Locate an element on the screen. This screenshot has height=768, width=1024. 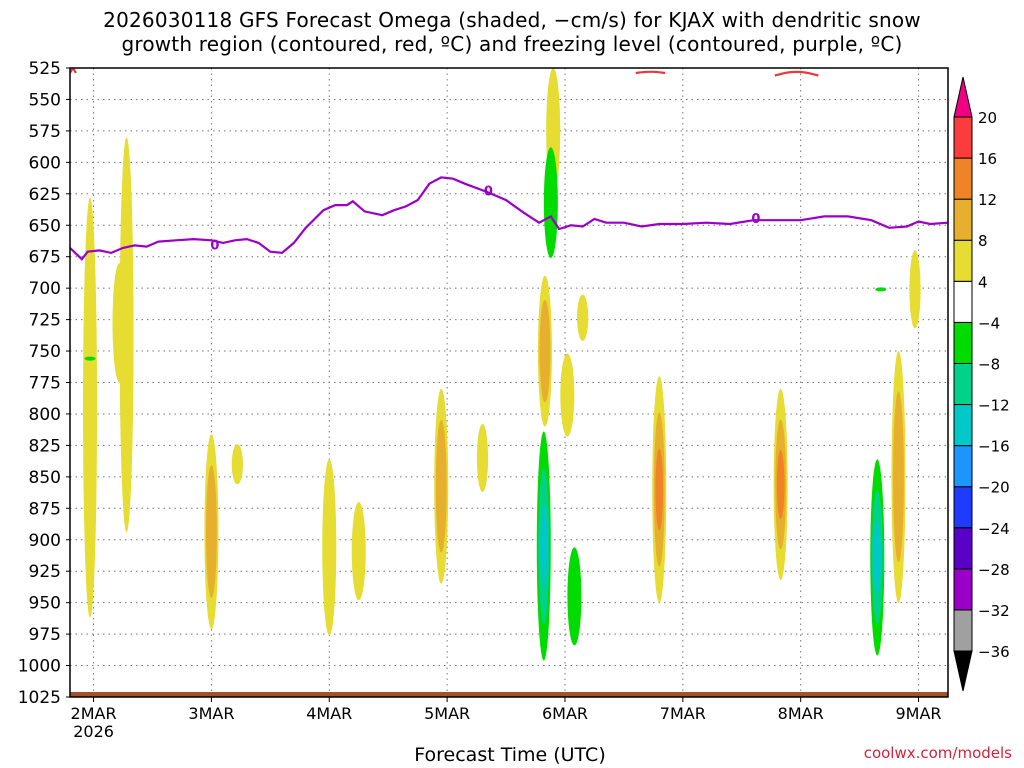
x-tick-label: 2MAR is located at coordinates (94, 713).